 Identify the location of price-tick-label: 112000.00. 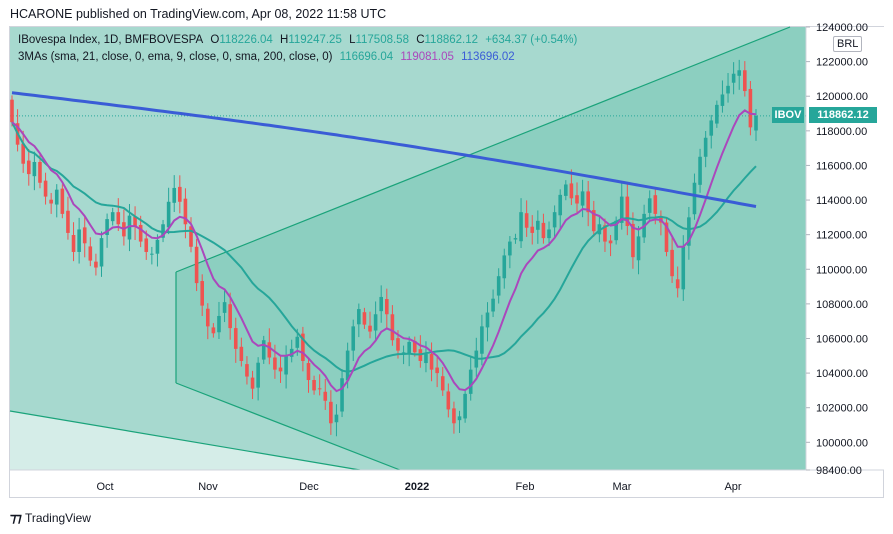
(841, 236).